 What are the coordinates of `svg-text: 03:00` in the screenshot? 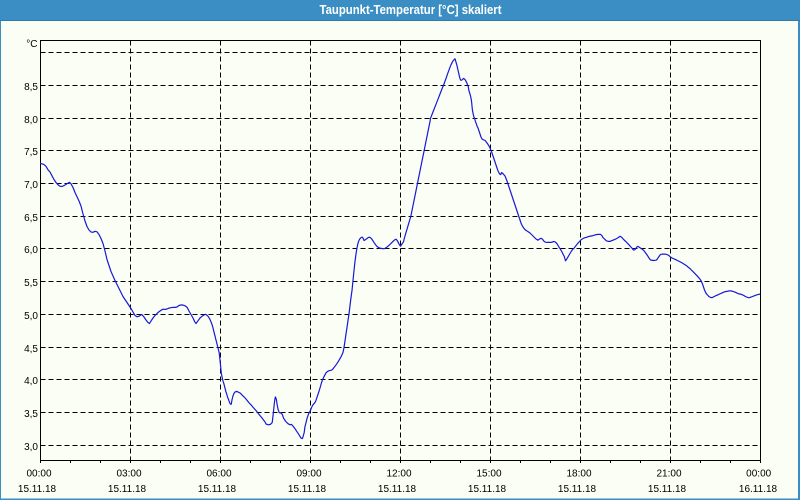 It's located at (128, 474).